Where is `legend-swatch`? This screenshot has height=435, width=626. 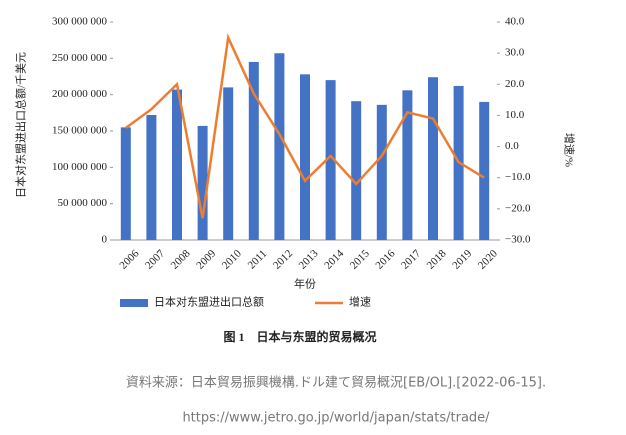
legend-swatch is located at coordinates (134, 303).